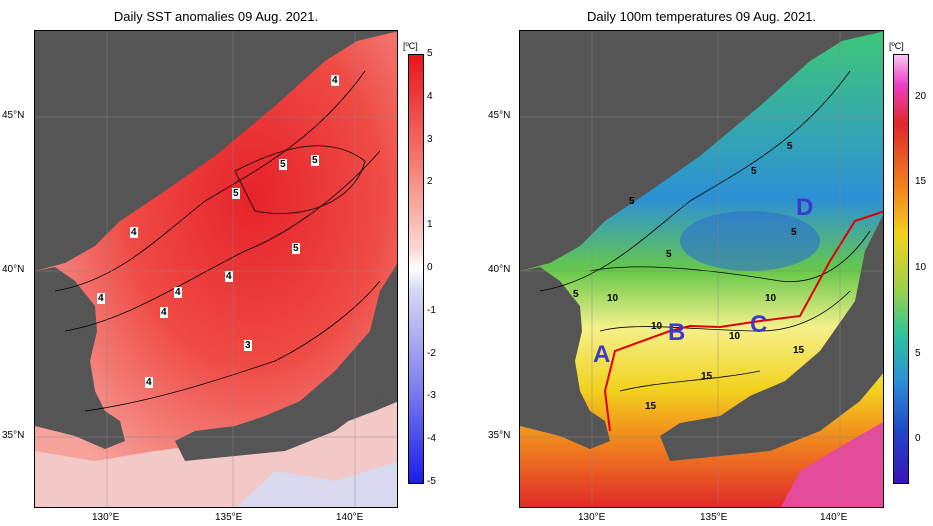 Image resolution: width=933 pixels, height=526 pixels. What do you see at coordinates (430, 53) in the screenshot?
I see `left-colorbar-tick: 5` at bounding box center [430, 53].